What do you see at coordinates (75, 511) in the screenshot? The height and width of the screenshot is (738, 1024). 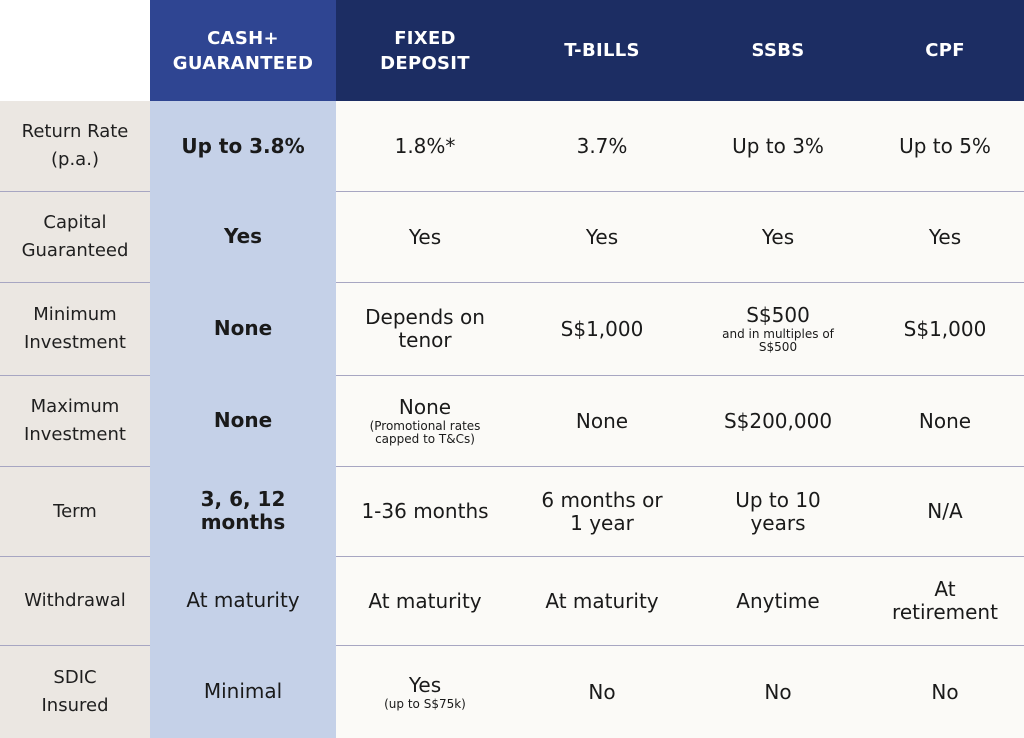 I see `row-label-term: Term` at bounding box center [75, 511].